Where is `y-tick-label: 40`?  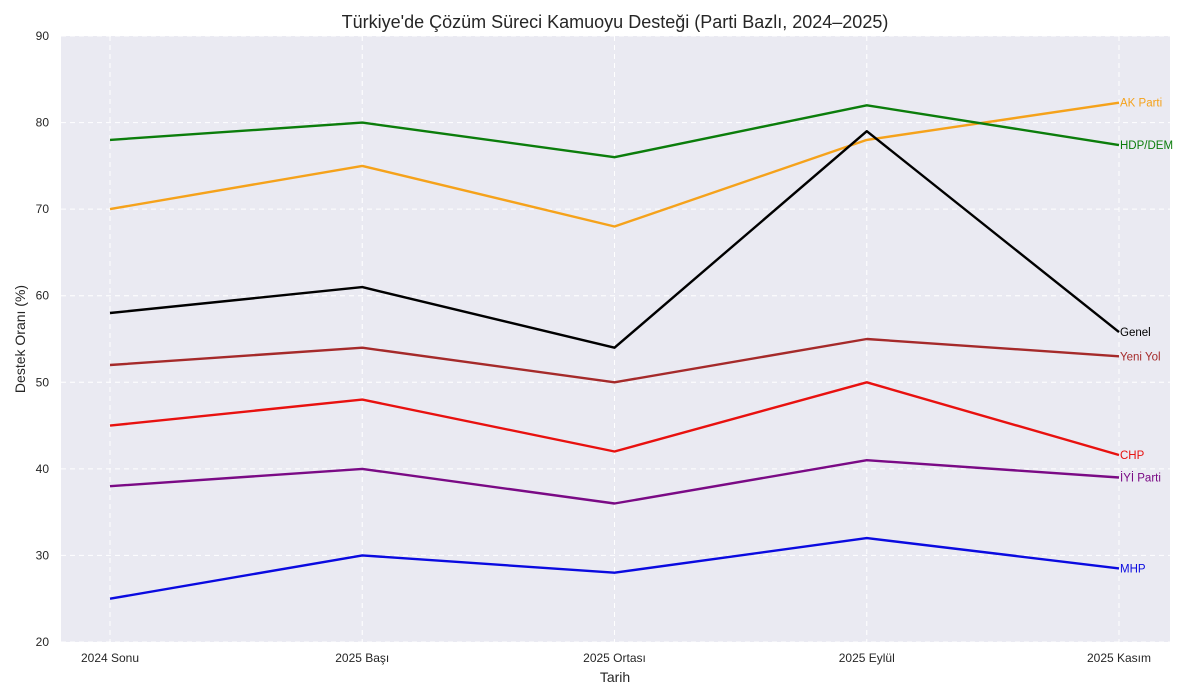 y-tick-label: 40 is located at coordinates (43, 469).